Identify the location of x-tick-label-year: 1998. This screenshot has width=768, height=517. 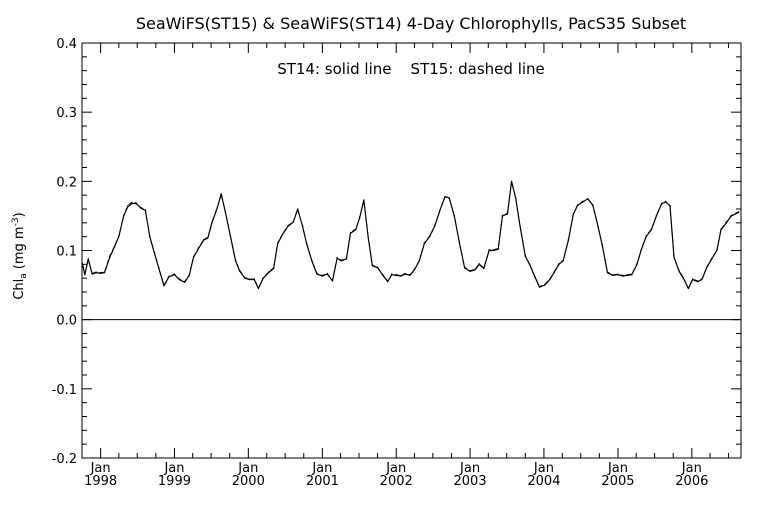
(100, 481).